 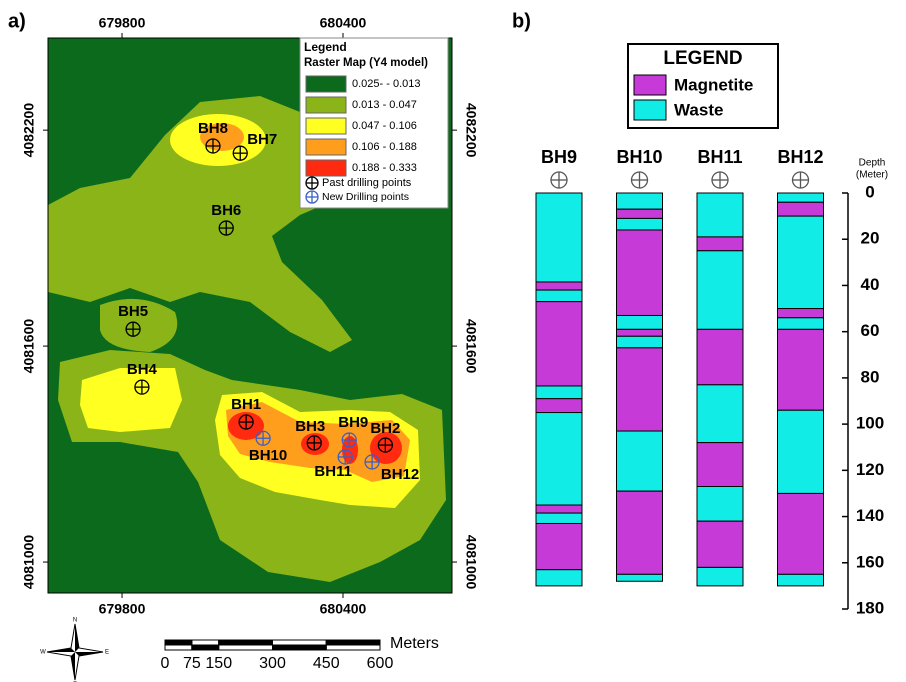 I want to click on borehole-label: BH2, so click(x=385, y=428).